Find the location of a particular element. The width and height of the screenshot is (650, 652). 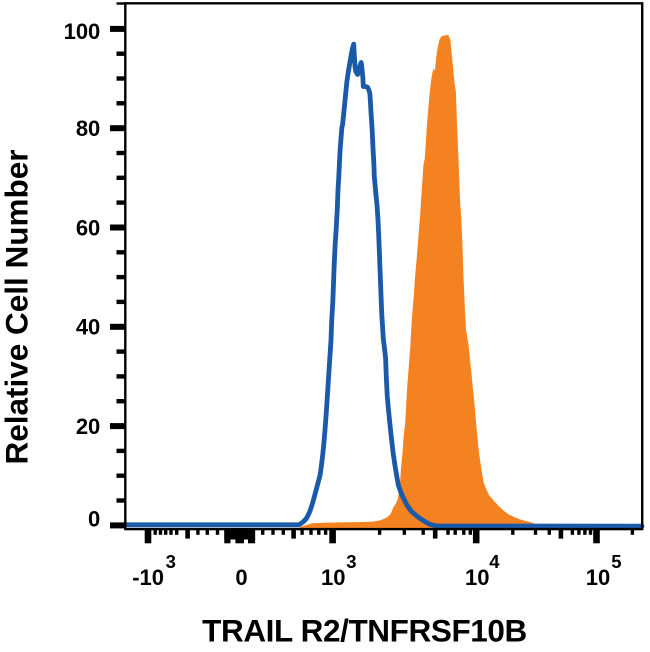

svg-text: 80 is located at coordinates (88, 128).